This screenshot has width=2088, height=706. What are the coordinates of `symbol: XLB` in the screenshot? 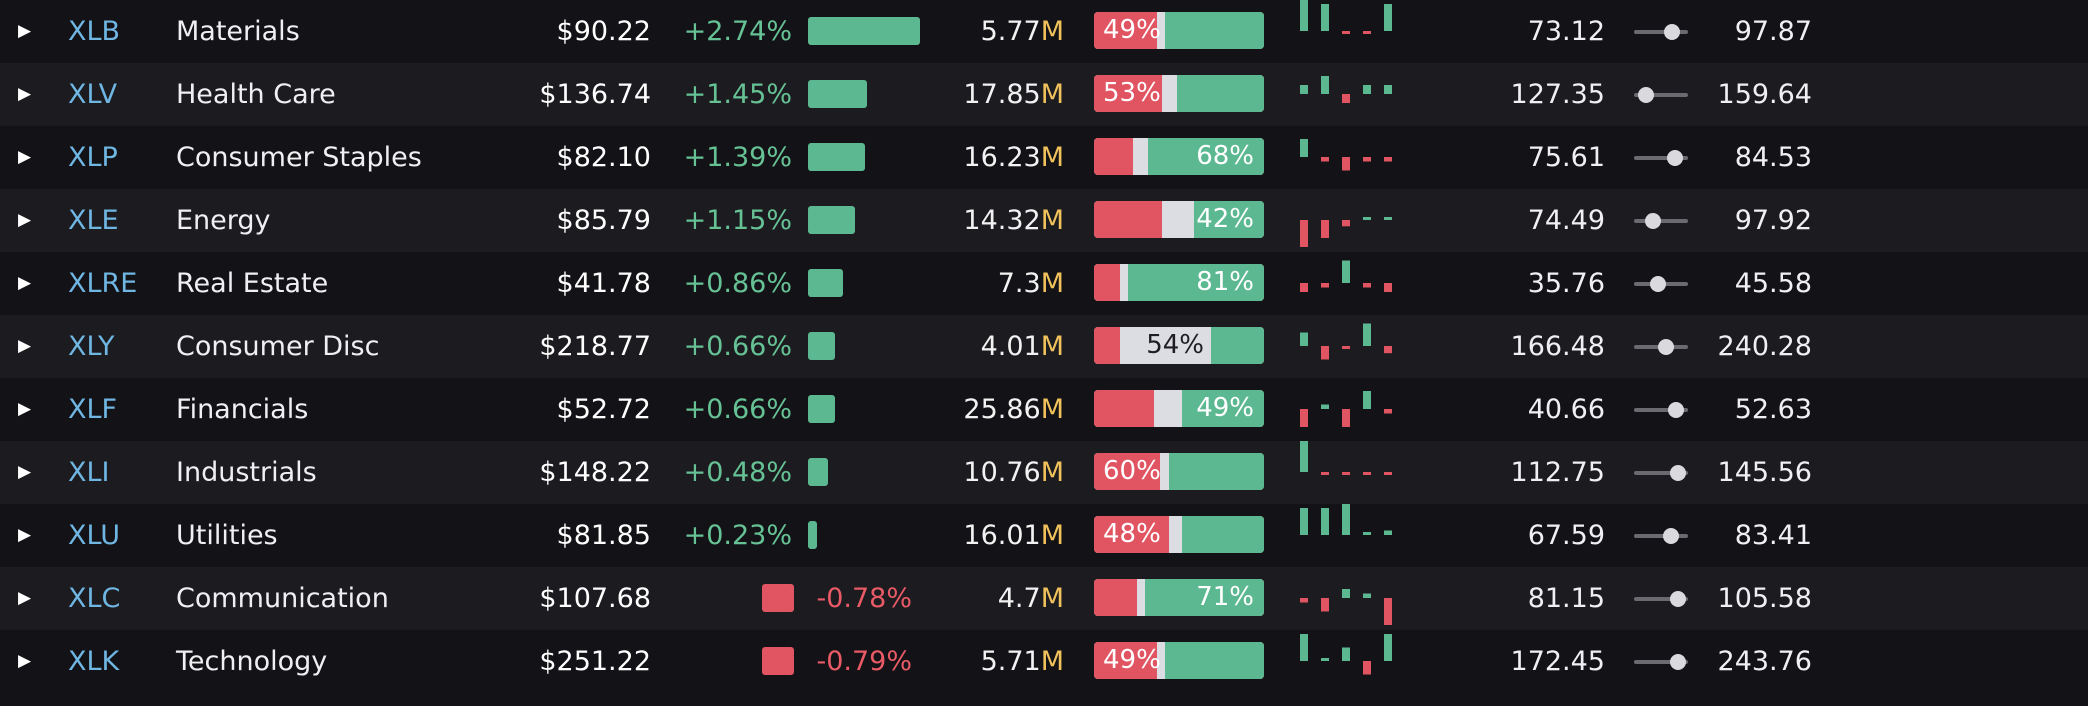 It's located at (94, 31).